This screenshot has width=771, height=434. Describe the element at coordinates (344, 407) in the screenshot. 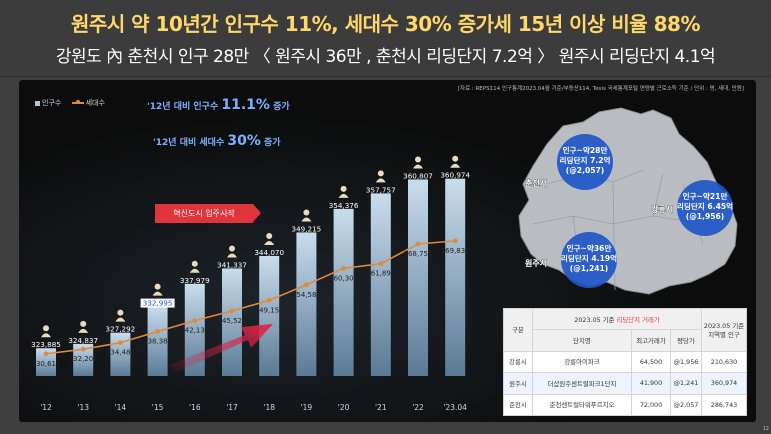

I see `x-tick-label: '20` at that location.